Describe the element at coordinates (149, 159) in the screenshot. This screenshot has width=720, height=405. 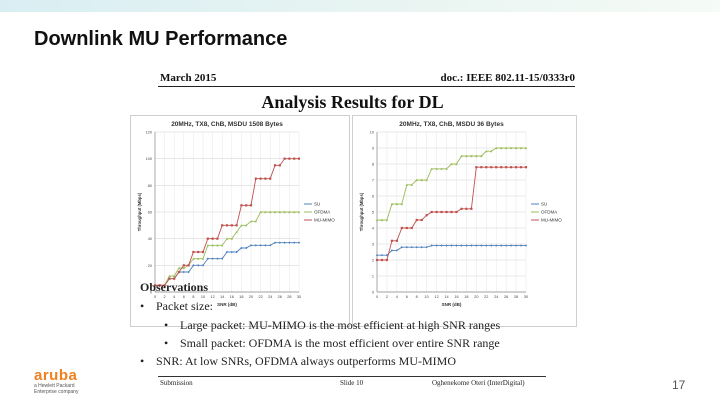
I see `y-tick-label: 100` at that location.